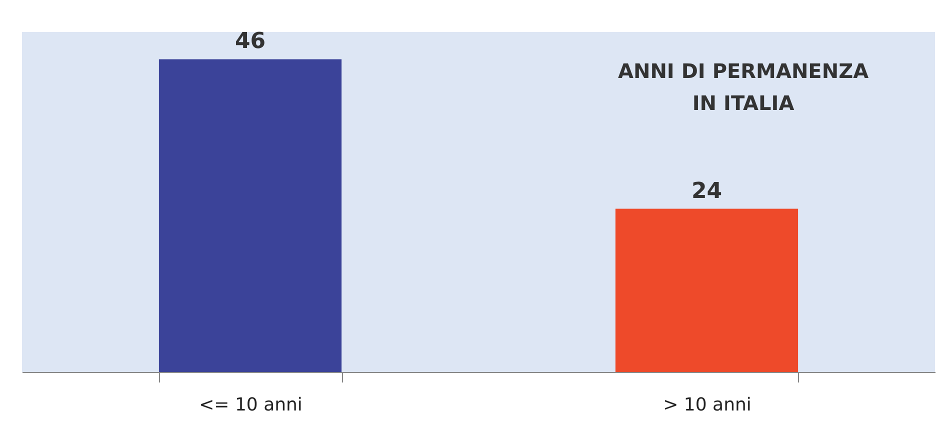 The image size is (949, 445). I want to click on data-label: 46, so click(250, 41).